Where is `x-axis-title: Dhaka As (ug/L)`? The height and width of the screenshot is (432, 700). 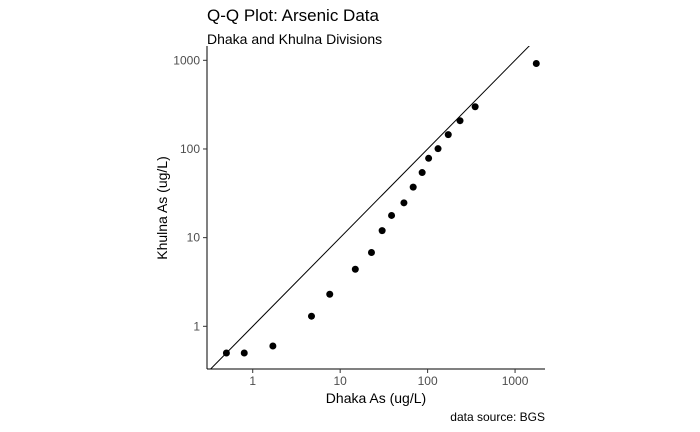 x-axis-title: Dhaka As (ug/L) is located at coordinates (376, 398).